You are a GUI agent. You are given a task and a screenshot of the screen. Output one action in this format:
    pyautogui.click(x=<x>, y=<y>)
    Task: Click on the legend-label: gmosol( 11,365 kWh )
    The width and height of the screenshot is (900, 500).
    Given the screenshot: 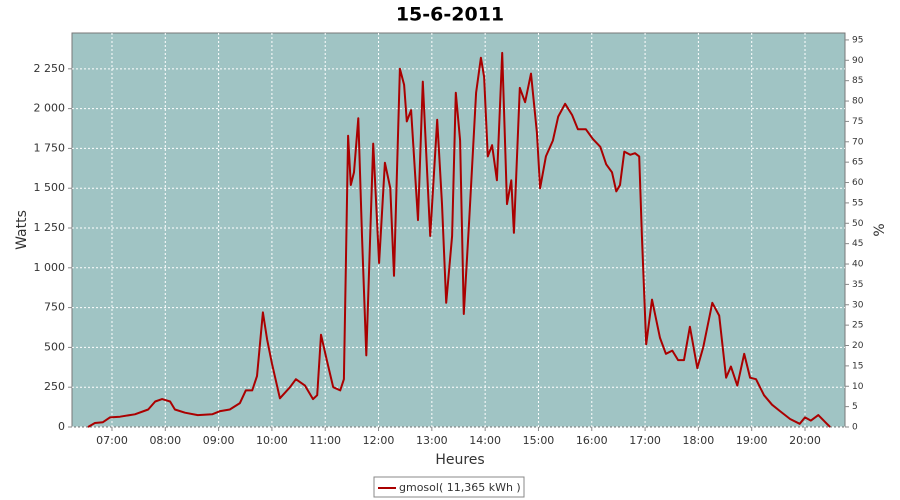 What is the action you would take?
    pyautogui.click(x=460, y=487)
    